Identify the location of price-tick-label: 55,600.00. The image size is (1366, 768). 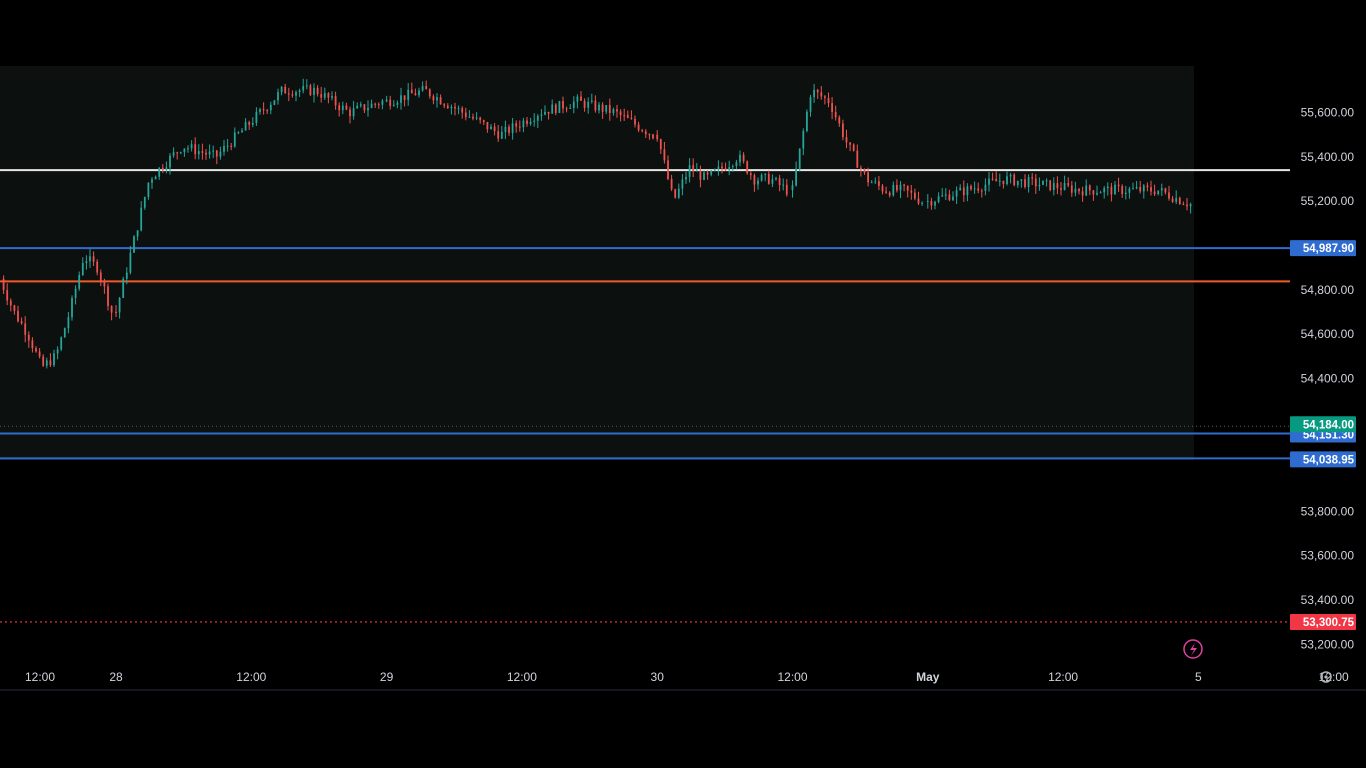
(1328, 113).